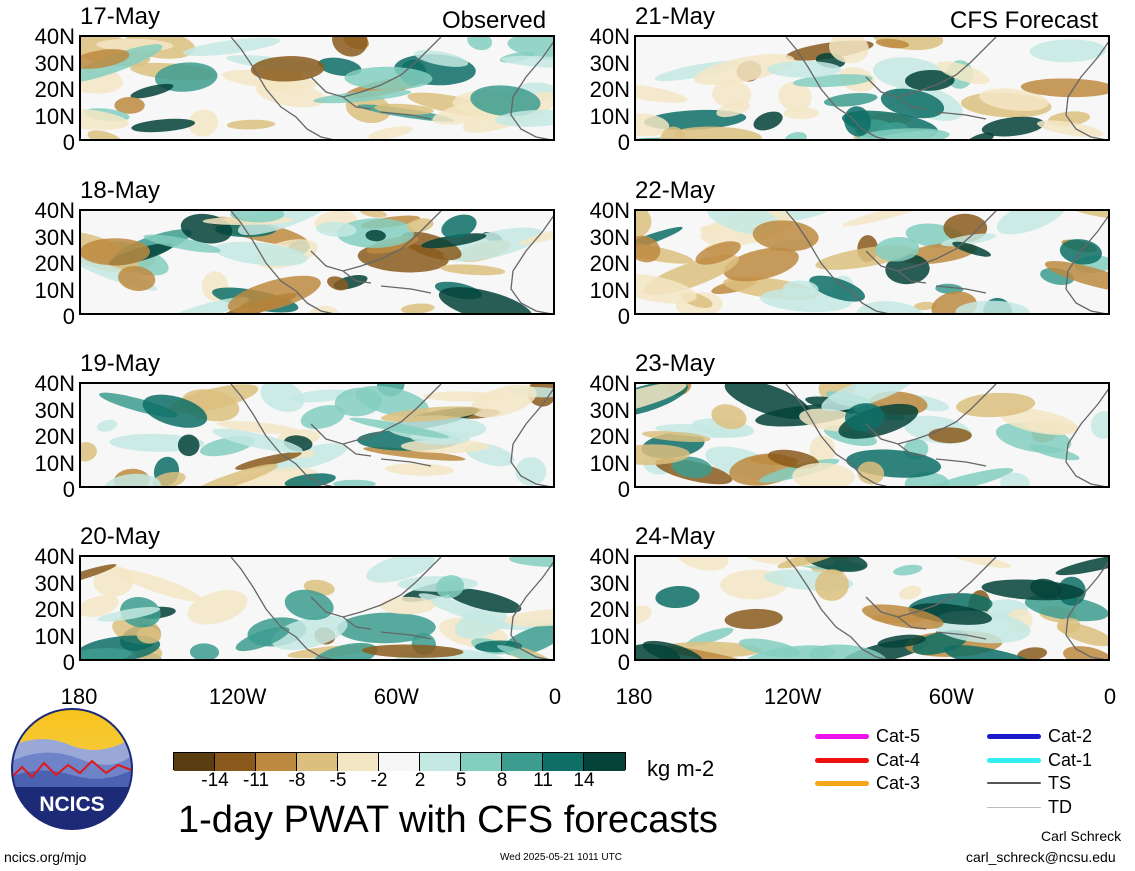 The image size is (1135, 871). What do you see at coordinates (675, 190) in the screenshot?
I see `panel-date-label: 22-May` at bounding box center [675, 190].